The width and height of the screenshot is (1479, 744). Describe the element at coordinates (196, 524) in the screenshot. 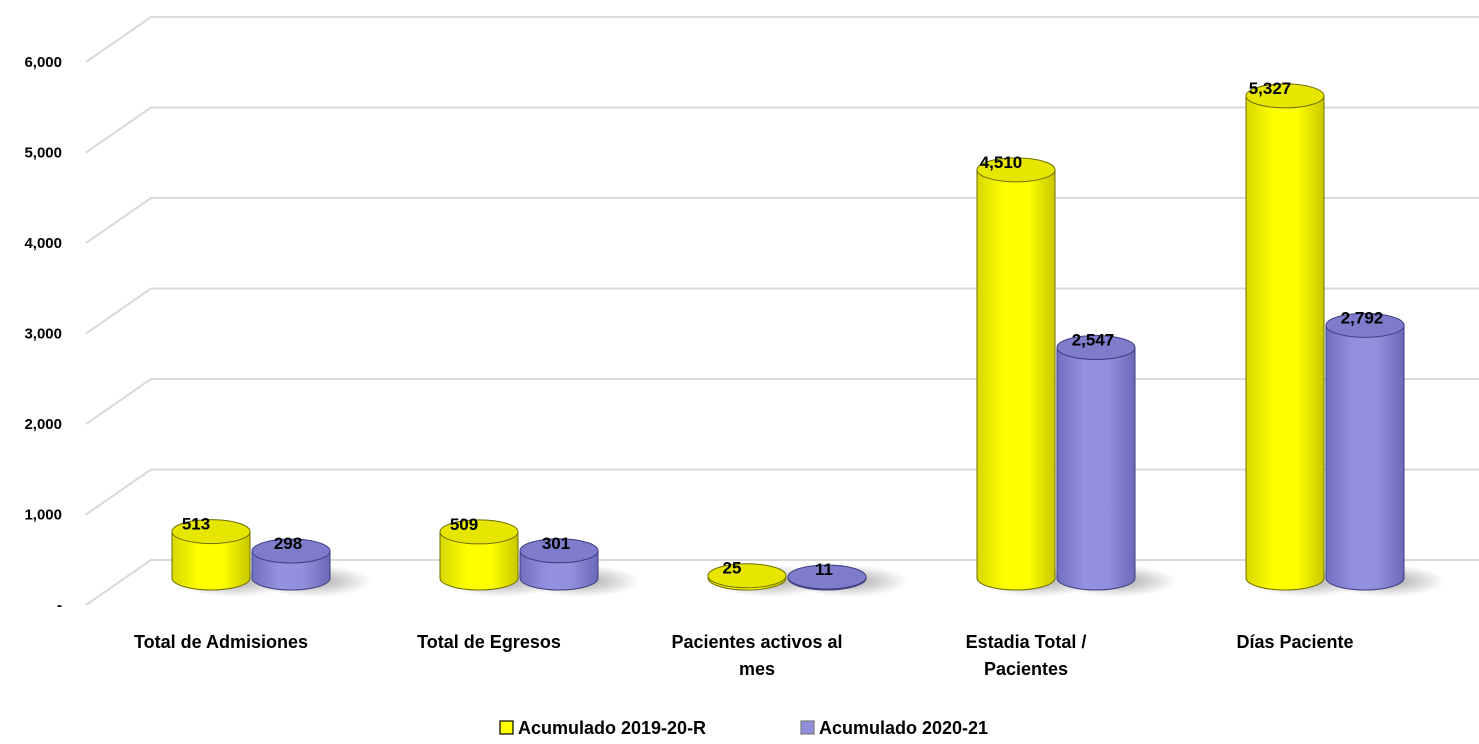

I see `data-label: 513` at that location.